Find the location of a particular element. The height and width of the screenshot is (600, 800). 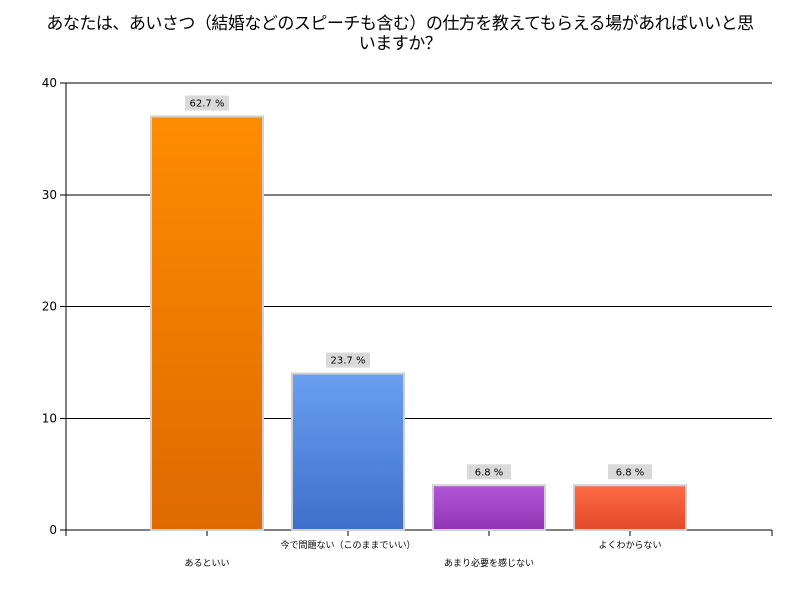

y-tick-label-30: 30 is located at coordinates (49, 195).